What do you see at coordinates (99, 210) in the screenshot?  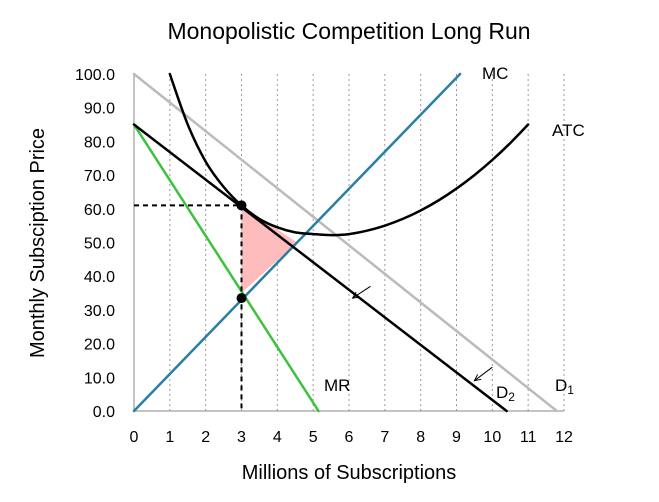 I see `y-tick-label: 60.0` at bounding box center [99, 210].